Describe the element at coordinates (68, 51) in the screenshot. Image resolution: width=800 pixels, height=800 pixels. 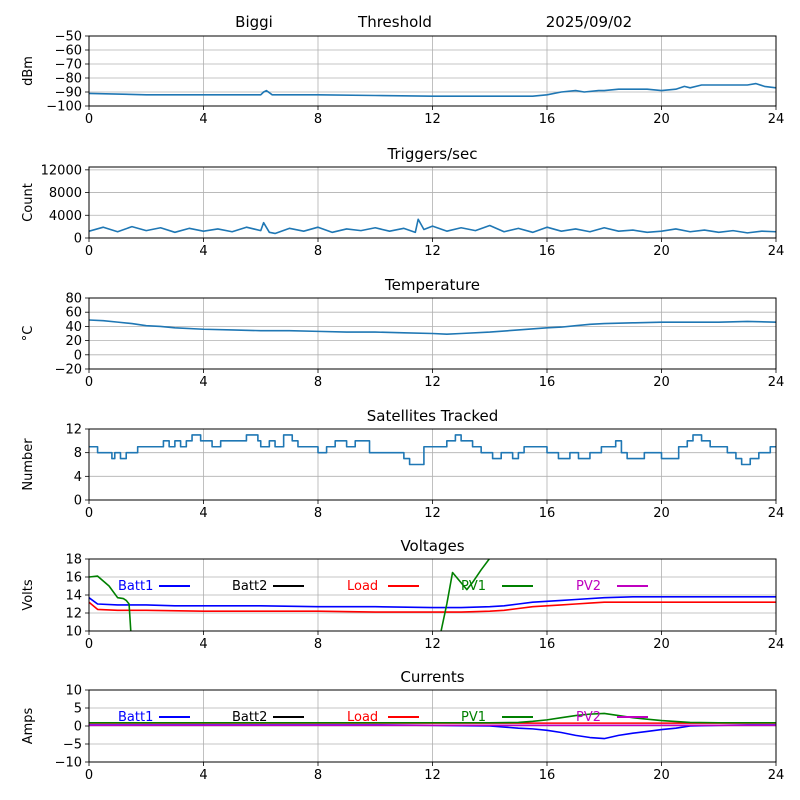
I see `y-tick-label: −60` at that location.